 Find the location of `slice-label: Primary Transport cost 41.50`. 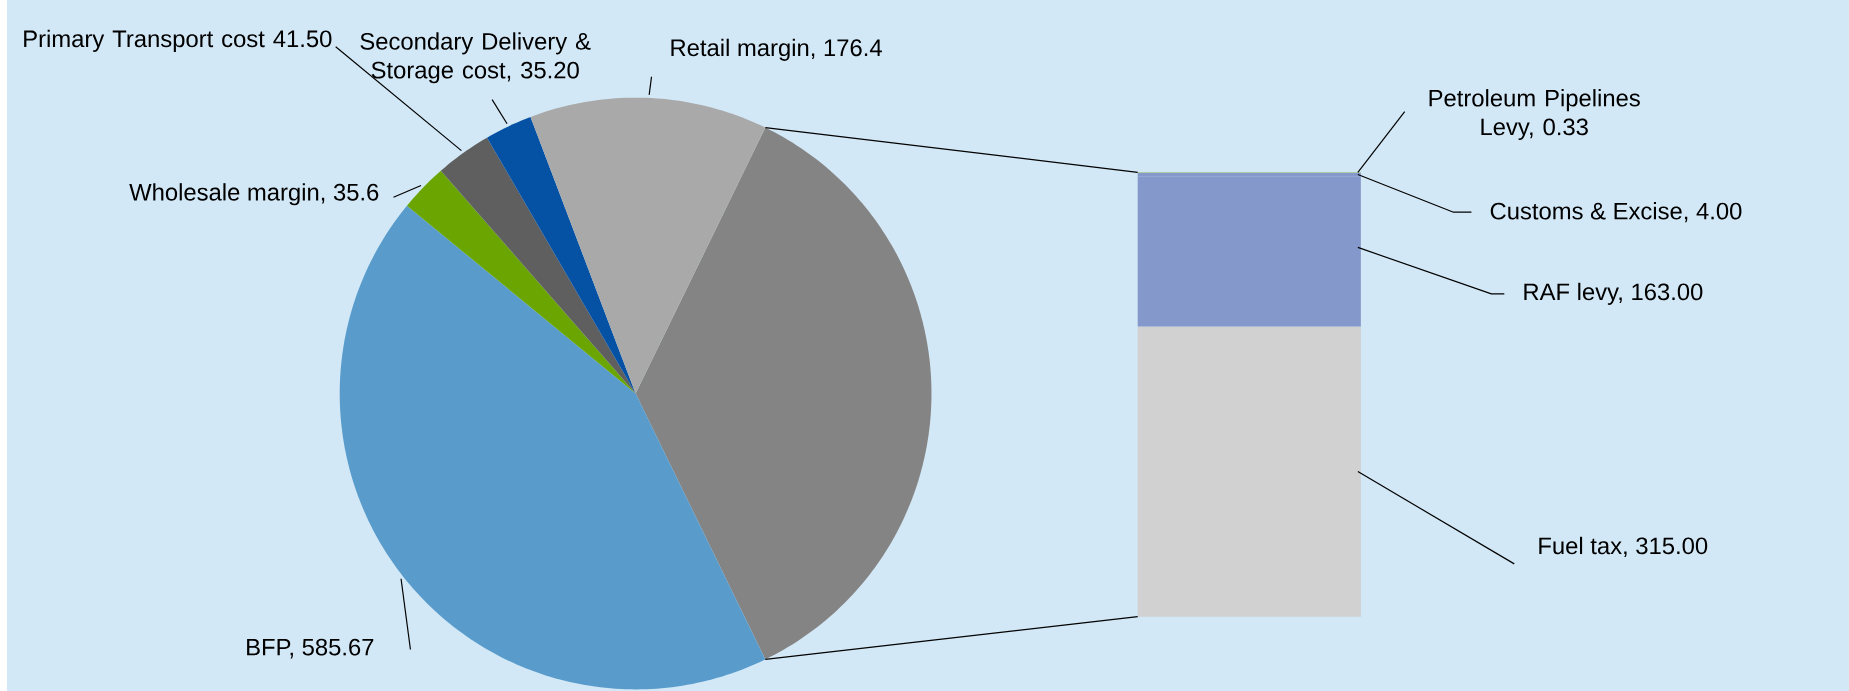

slice-label: Primary Transport cost 41.50 is located at coordinates (178, 40).